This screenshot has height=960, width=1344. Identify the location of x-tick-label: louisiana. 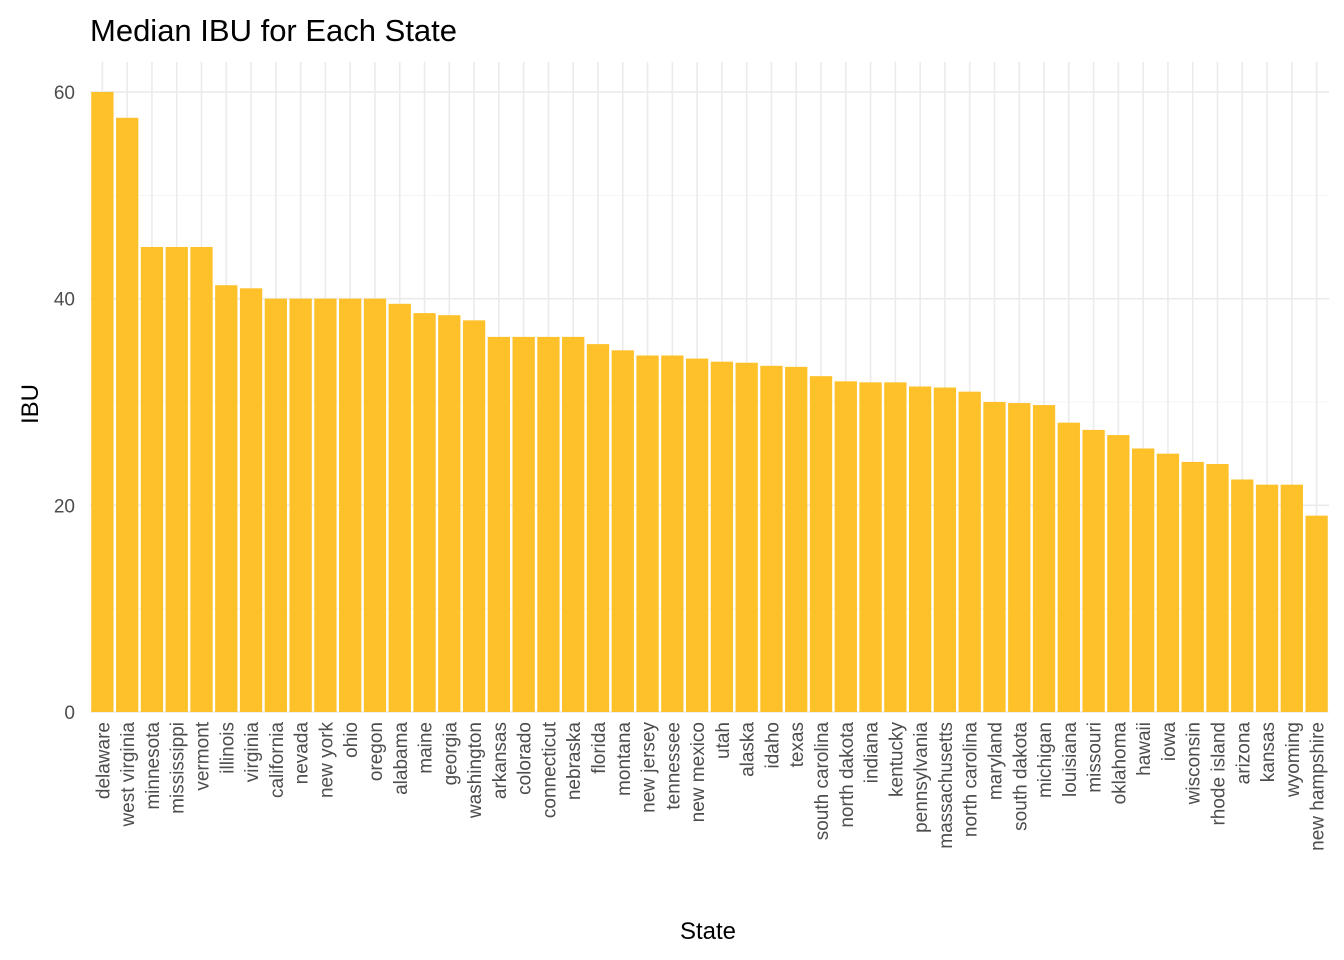
(1070, 759).